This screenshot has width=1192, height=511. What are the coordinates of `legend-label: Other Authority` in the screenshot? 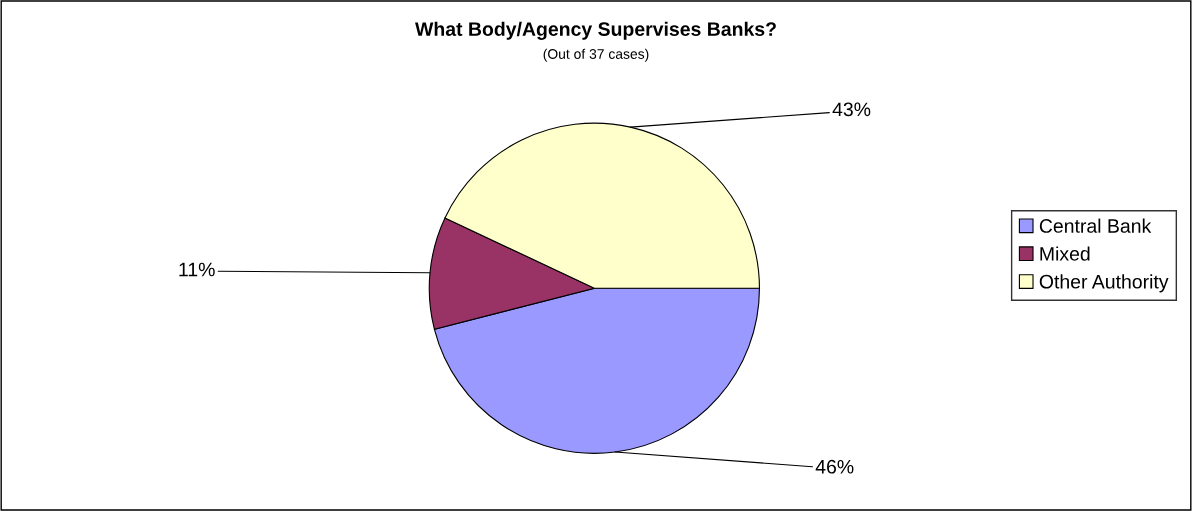 It's located at (1104, 283).